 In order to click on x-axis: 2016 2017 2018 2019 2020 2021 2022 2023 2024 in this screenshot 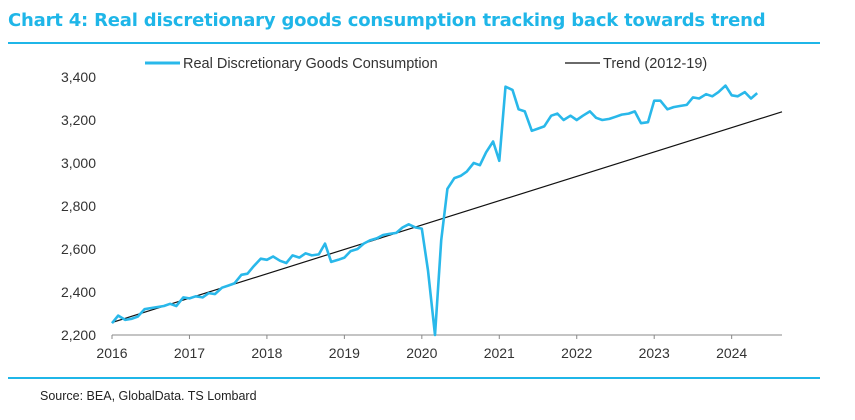, I will do `click(439, 347)`.